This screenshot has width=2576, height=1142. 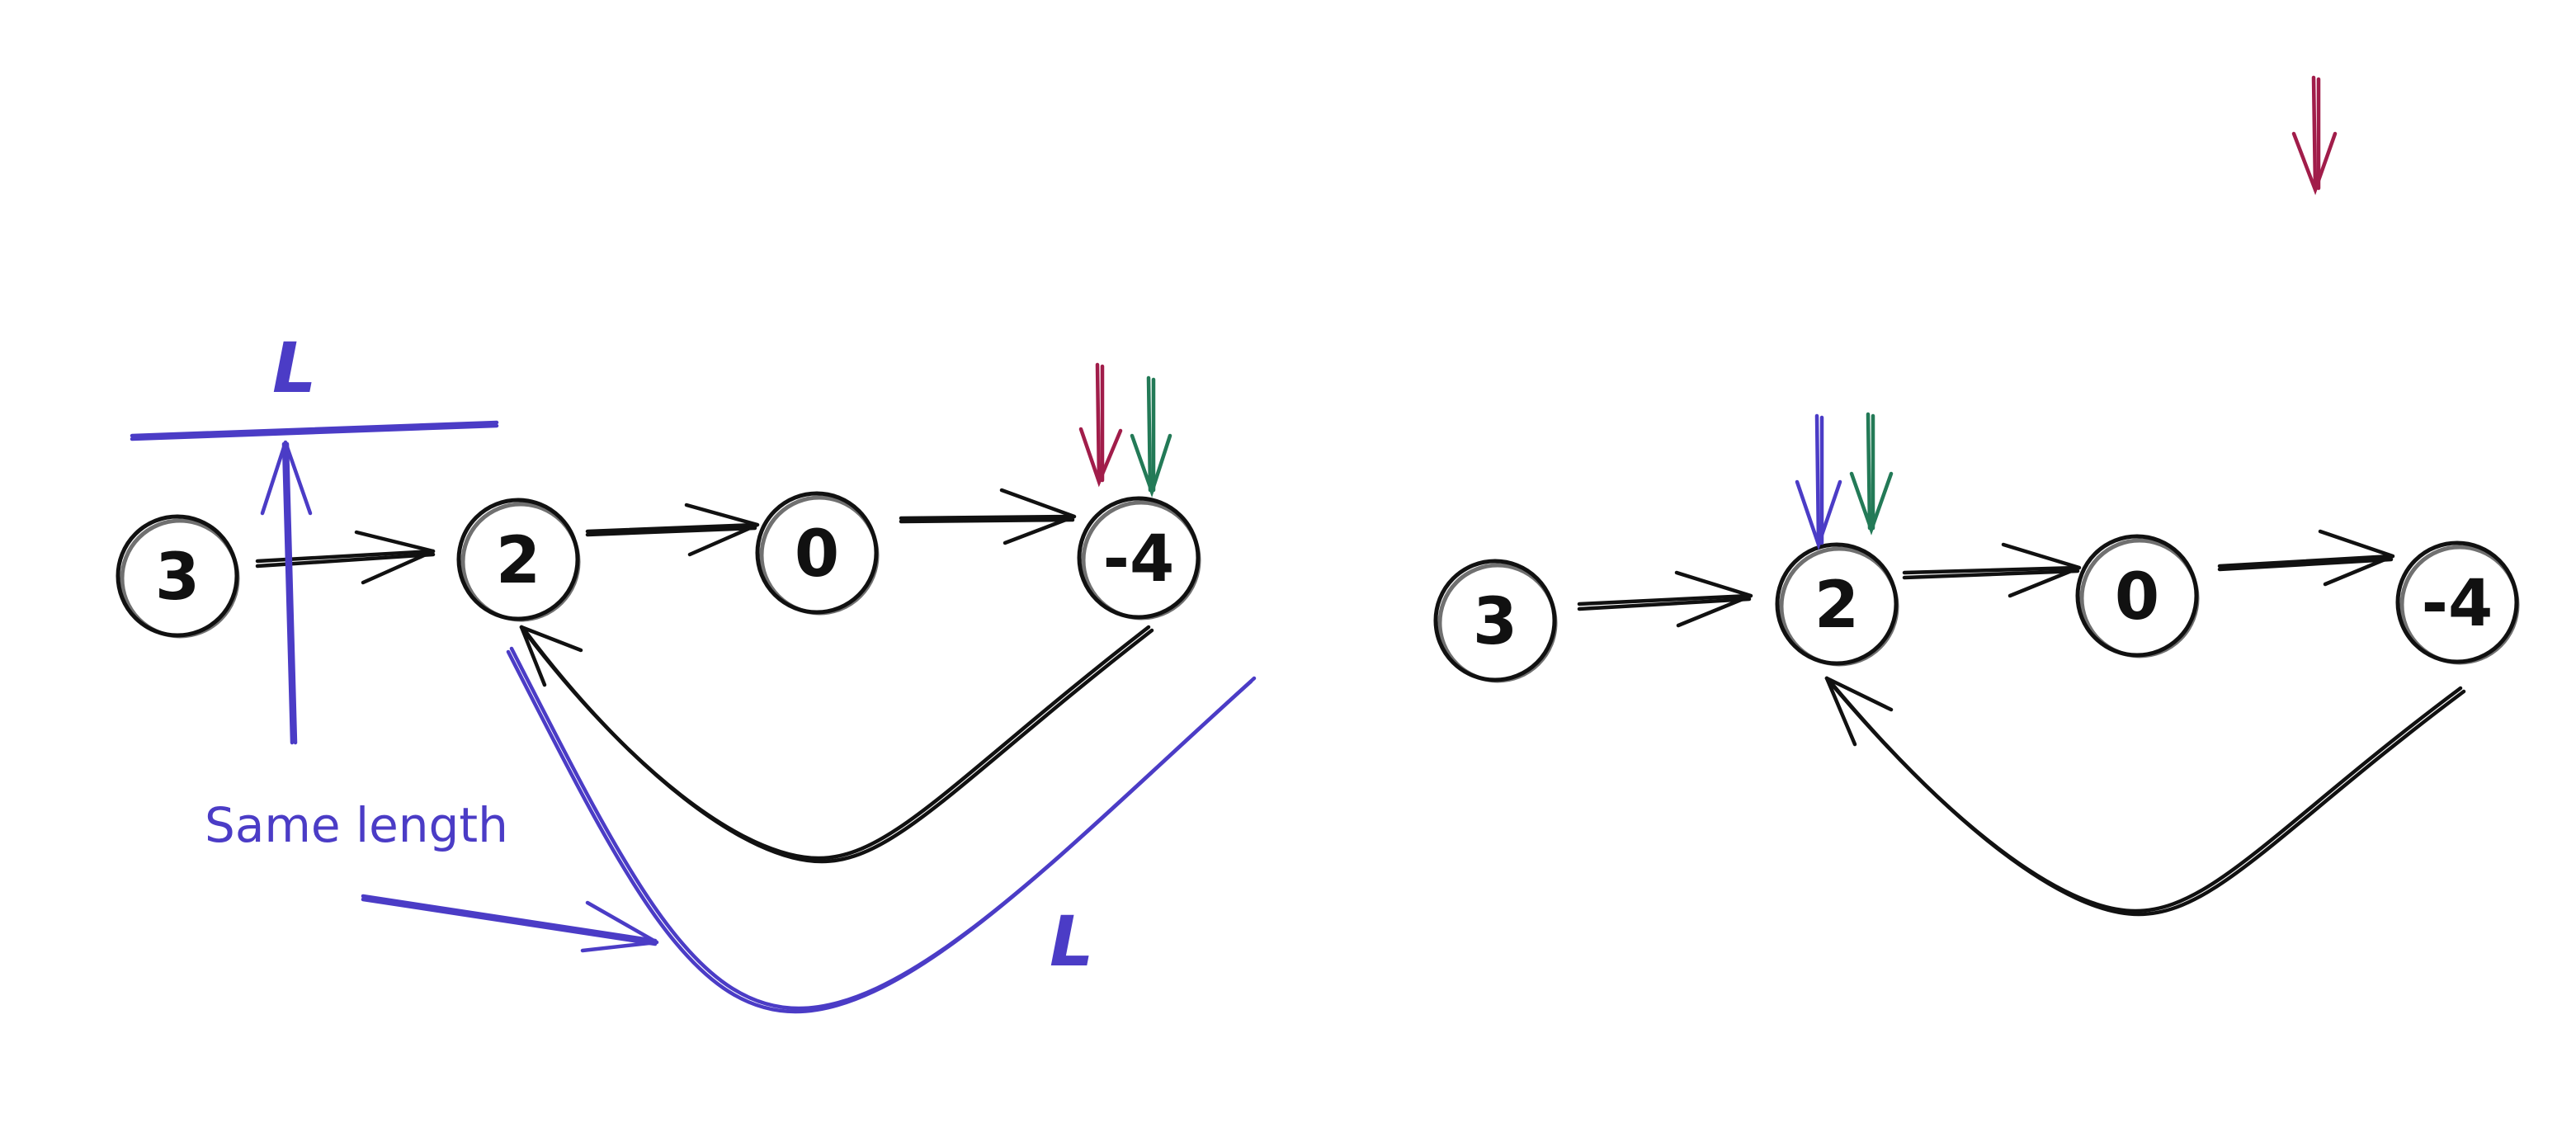 What do you see at coordinates (2306, 558) in the screenshot?
I see `right-edge-0-to-neg4` at bounding box center [2306, 558].